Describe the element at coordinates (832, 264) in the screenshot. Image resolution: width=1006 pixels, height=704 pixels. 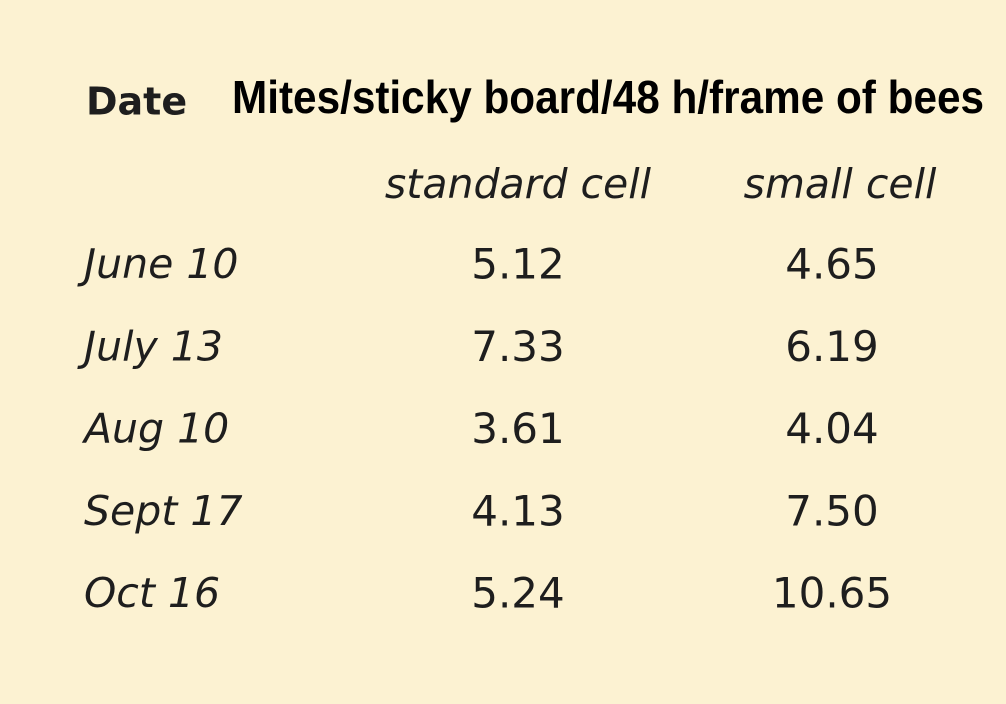
I see `value-cell: 4.65` at that location.